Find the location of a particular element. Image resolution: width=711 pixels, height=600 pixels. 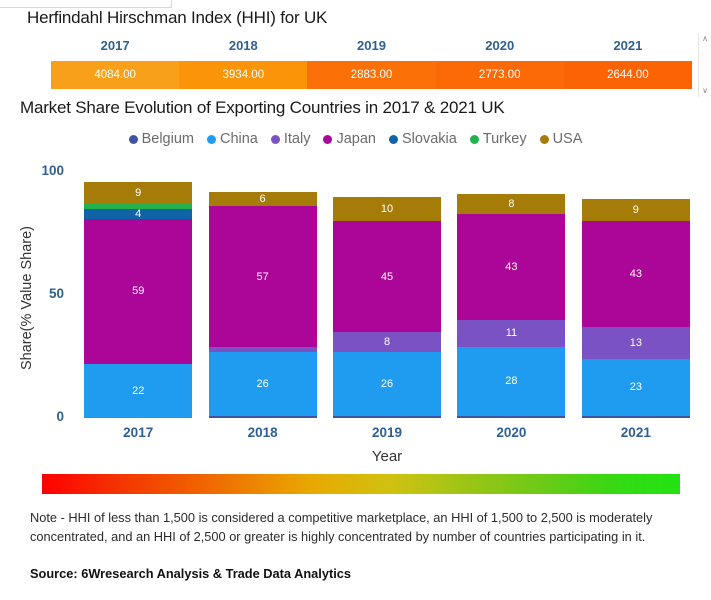

bar-column: 26 57 6 2018 is located at coordinates (262, 306).